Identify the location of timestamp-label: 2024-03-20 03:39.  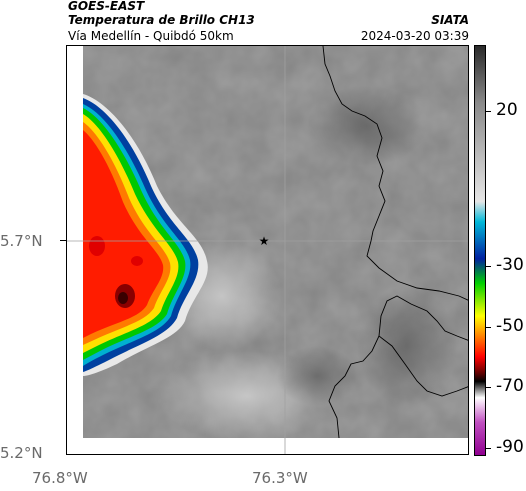
(414, 36).